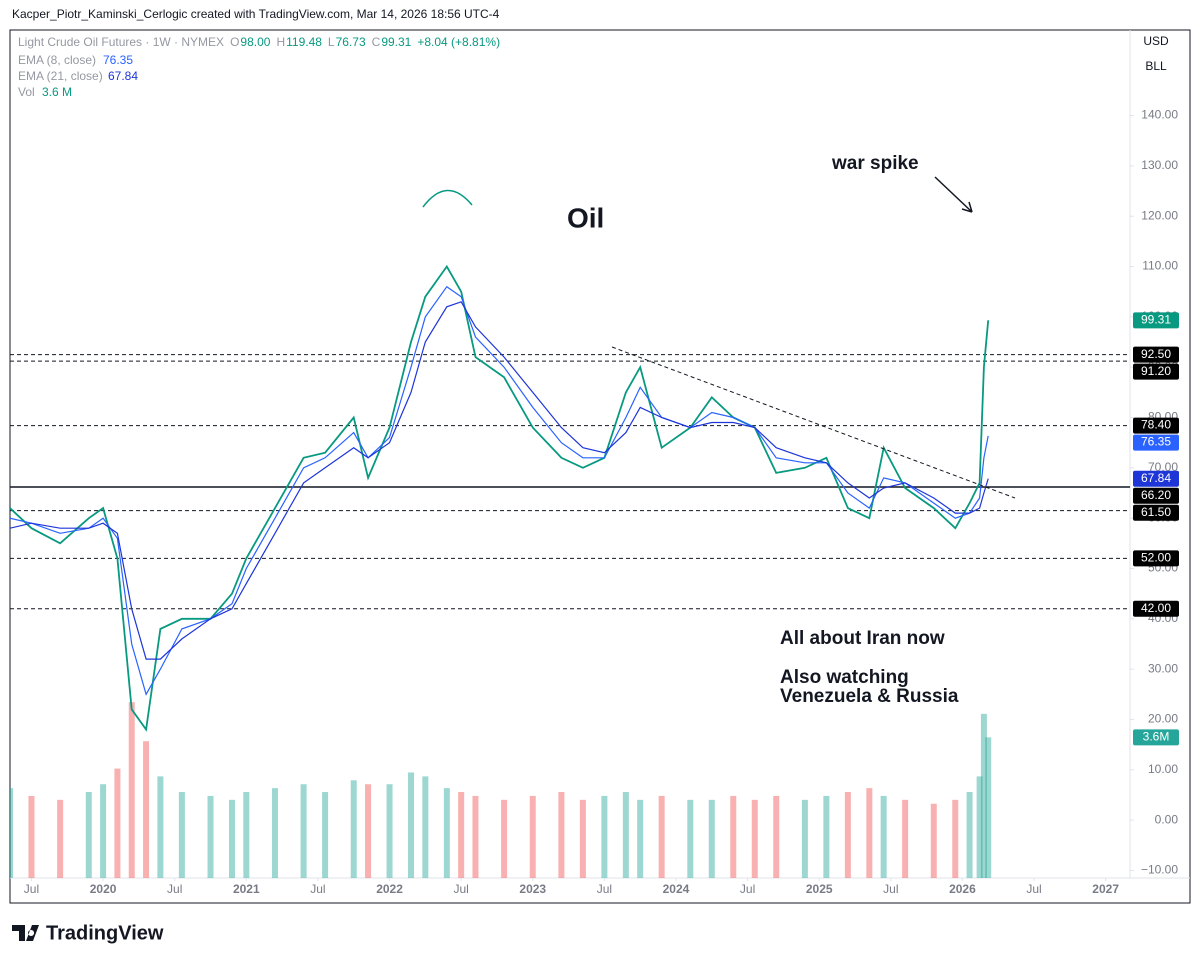 The height and width of the screenshot is (962, 1200). Describe the element at coordinates (396, 42) in the screenshot. I see `ohlc-value: 99.31` at that location.